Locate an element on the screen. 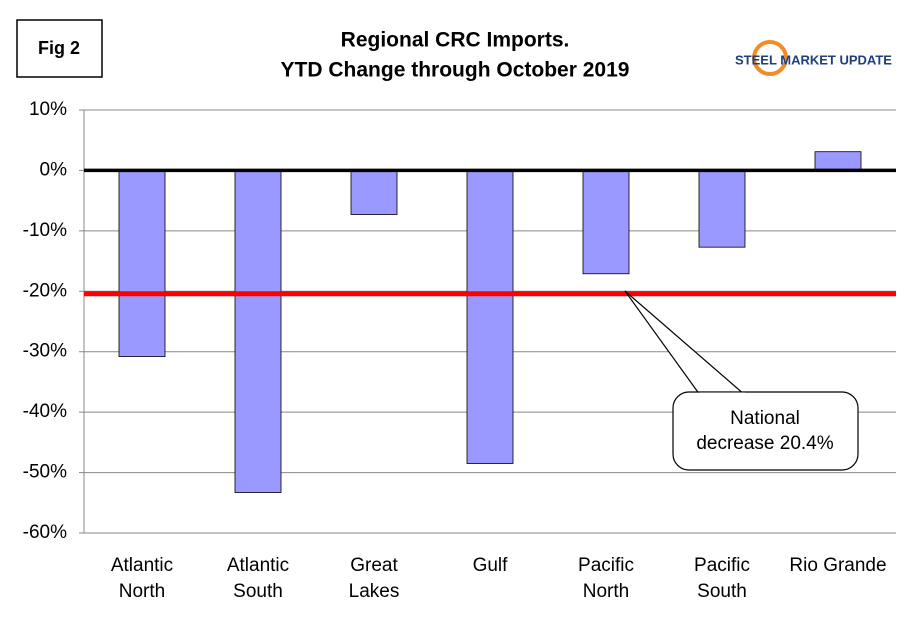  figure-box is located at coordinates (59, 48).